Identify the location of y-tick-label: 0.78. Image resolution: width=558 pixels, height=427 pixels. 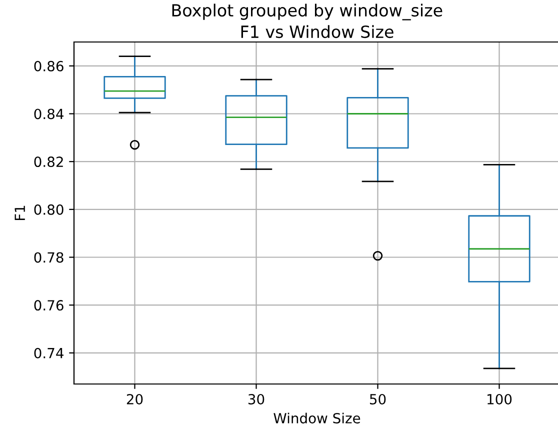
(49, 257).